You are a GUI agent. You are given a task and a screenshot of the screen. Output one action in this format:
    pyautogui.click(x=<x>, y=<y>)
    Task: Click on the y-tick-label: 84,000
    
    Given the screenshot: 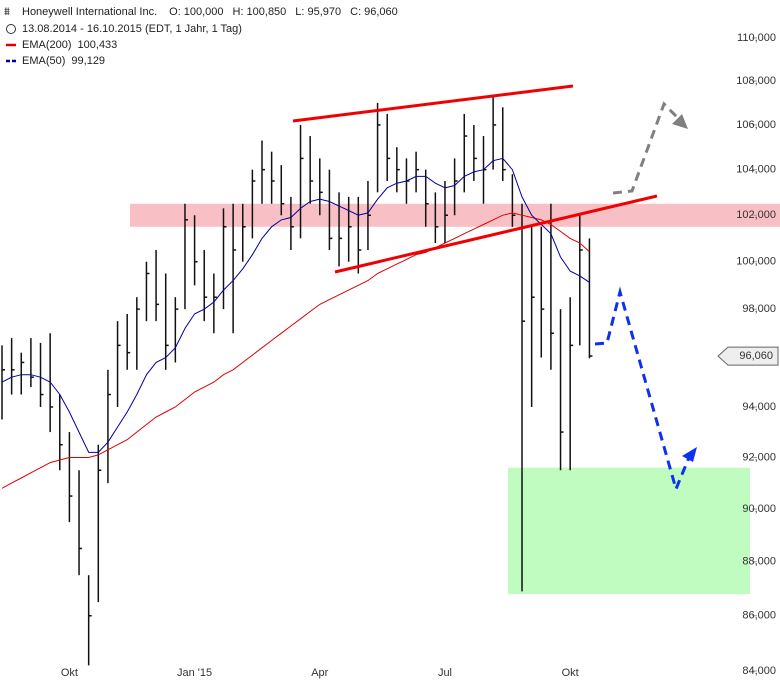 What is the action you would take?
    pyautogui.click(x=759, y=671)
    